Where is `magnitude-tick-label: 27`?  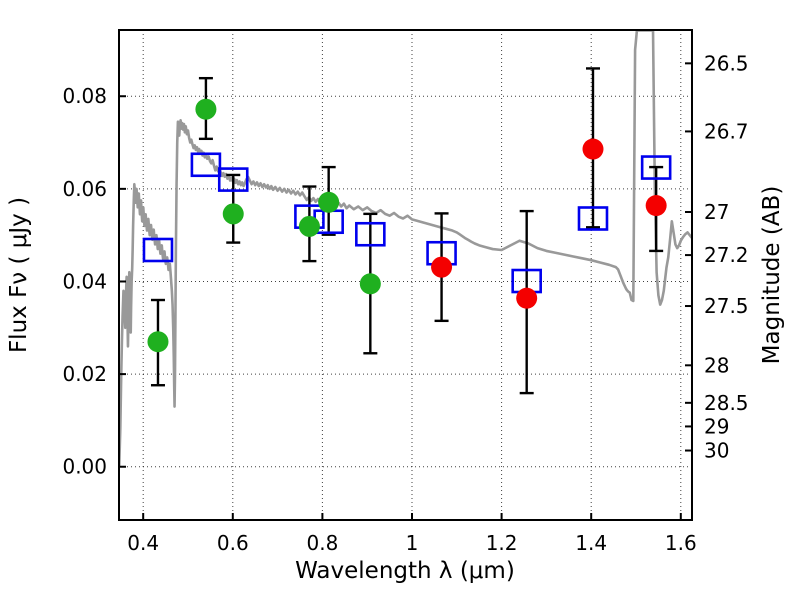 magnitude-tick-label: 27 is located at coordinates (716, 212).